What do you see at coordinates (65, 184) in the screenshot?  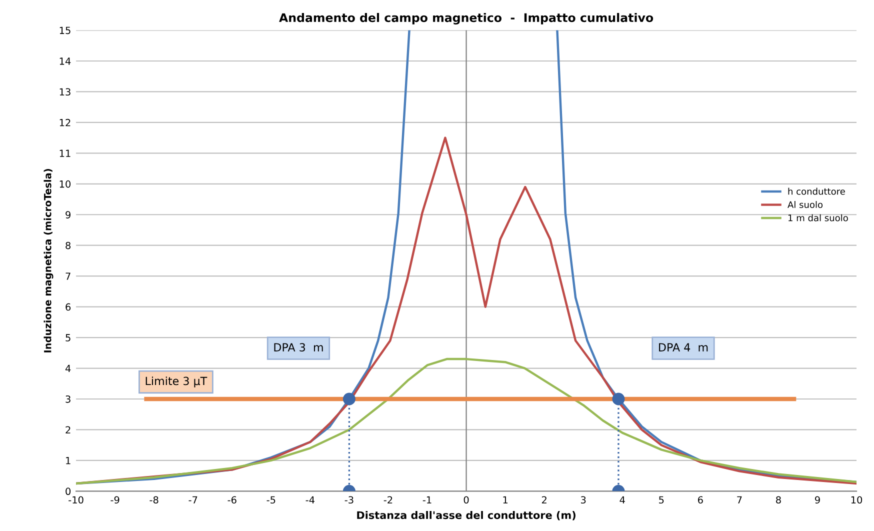 I see `y-tick-label: 10` at bounding box center [65, 184].